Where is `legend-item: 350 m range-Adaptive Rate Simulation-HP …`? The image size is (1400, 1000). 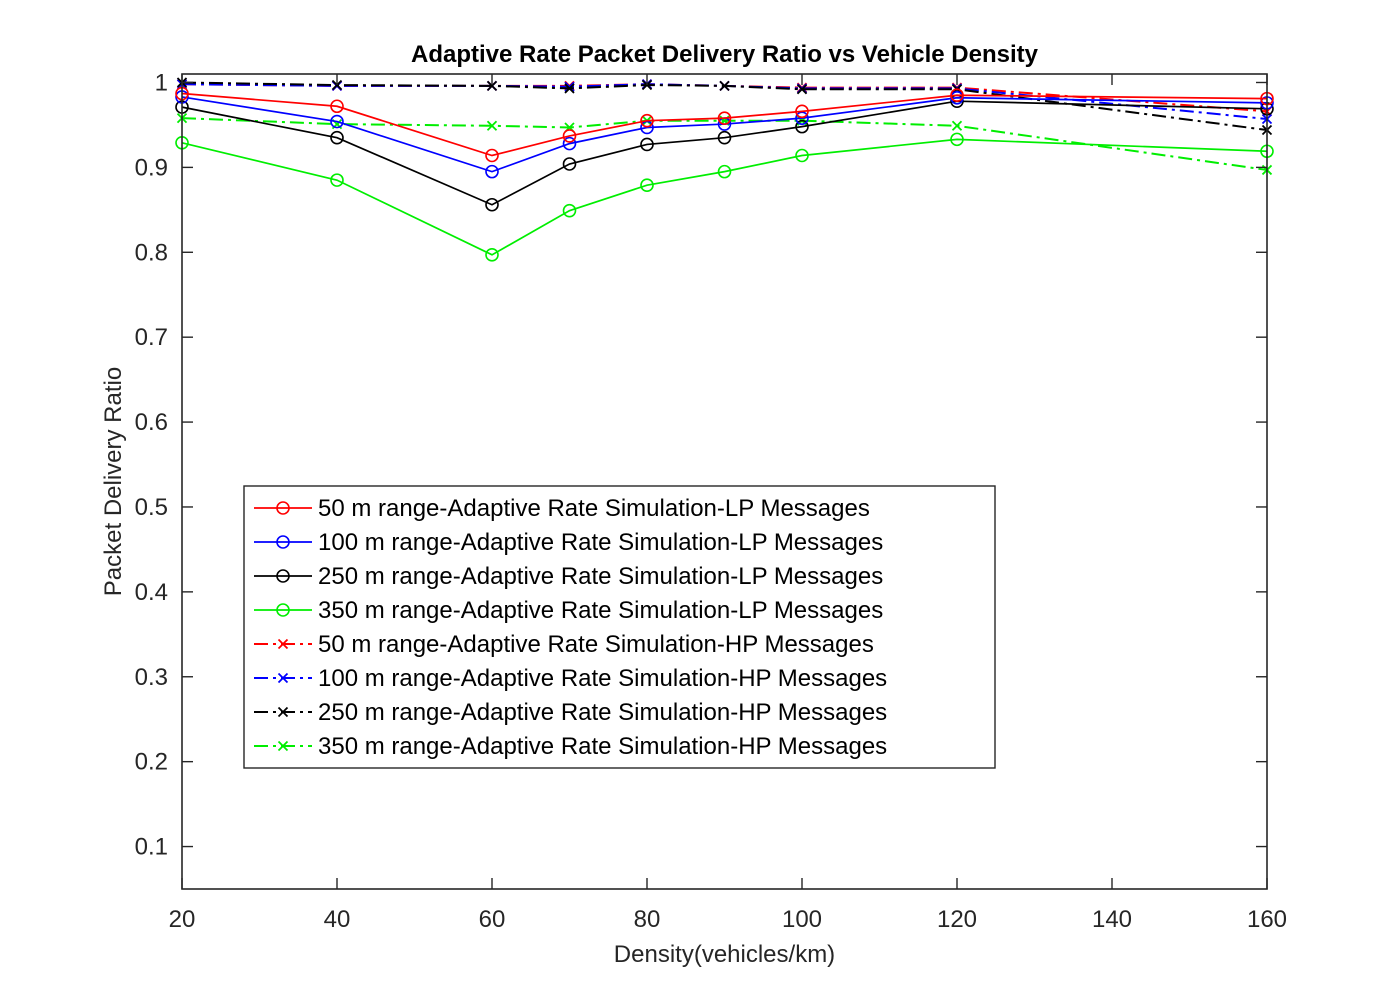
legend-item: 350 m range-Adaptive Rate Simulation-HP … is located at coordinates (570, 746).